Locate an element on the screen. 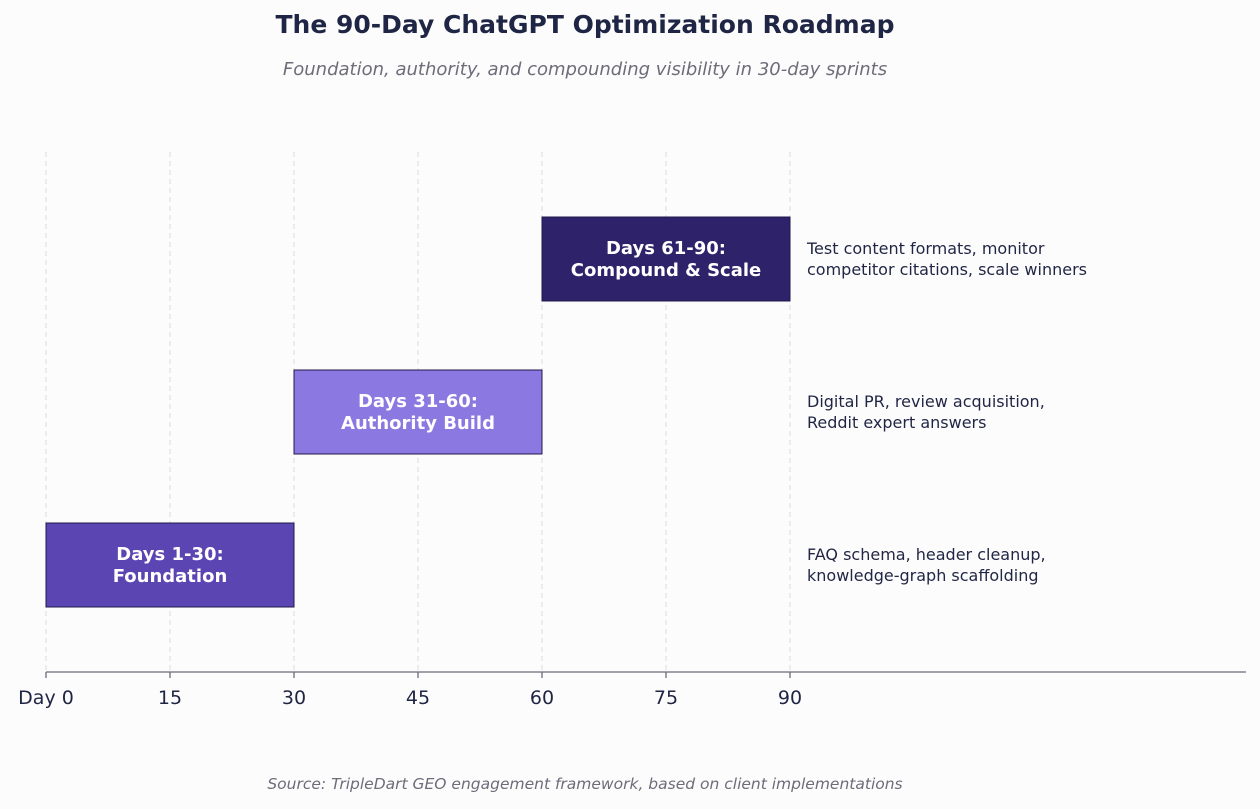 This screenshot has height=809, width=1260. x-tick-label: 30 is located at coordinates (294, 698).